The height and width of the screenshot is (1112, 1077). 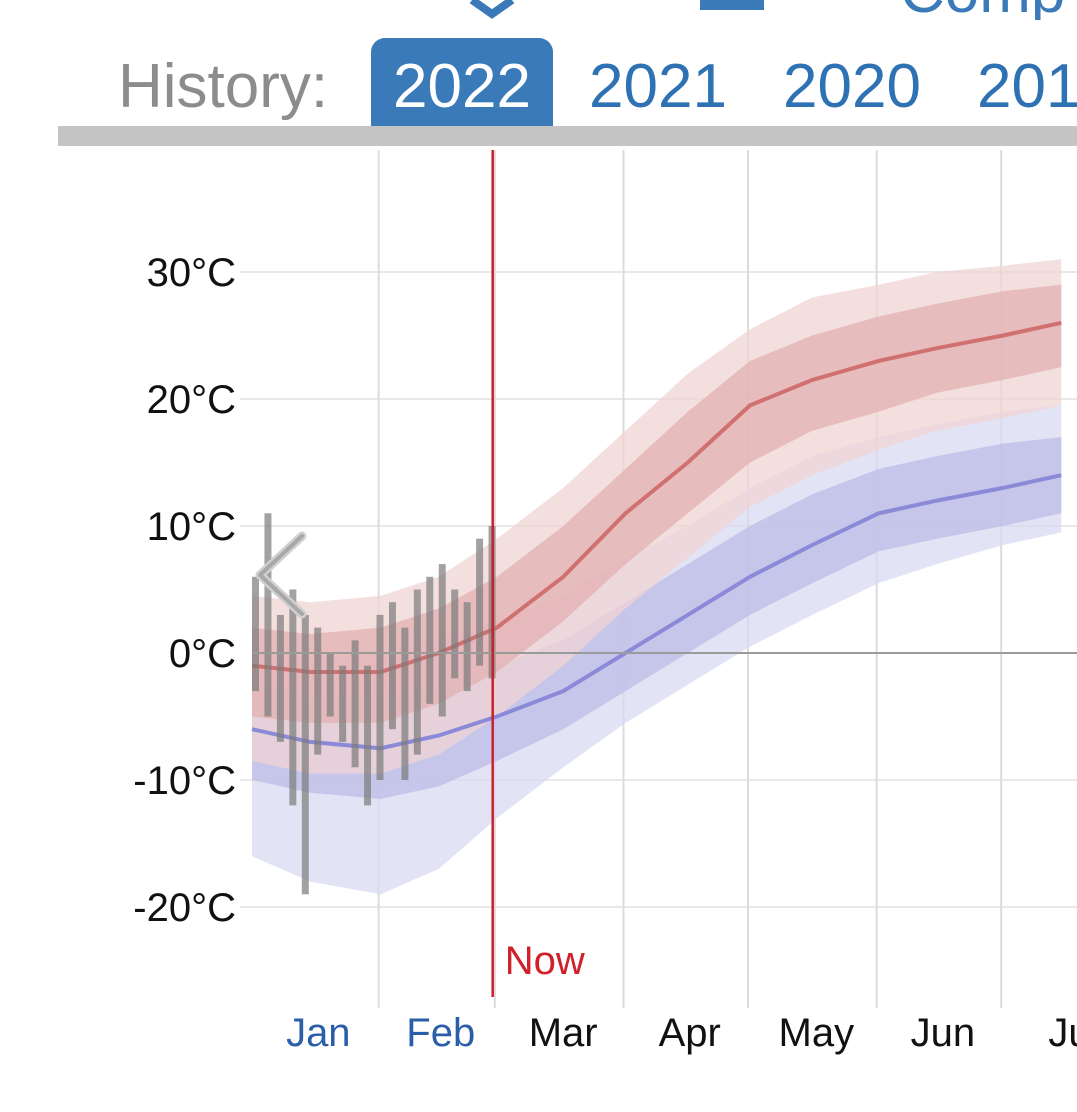 I want to click on top-strip-svg: Comp, so click(x=767, y=10).